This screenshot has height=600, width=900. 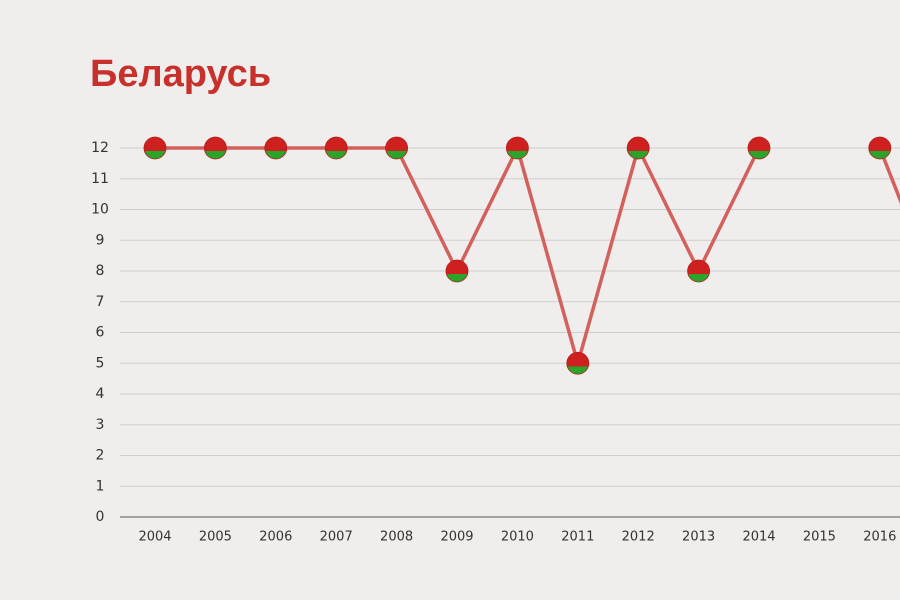 What do you see at coordinates (154, 537) in the screenshot?
I see `x-tick-label: 2004` at bounding box center [154, 537].